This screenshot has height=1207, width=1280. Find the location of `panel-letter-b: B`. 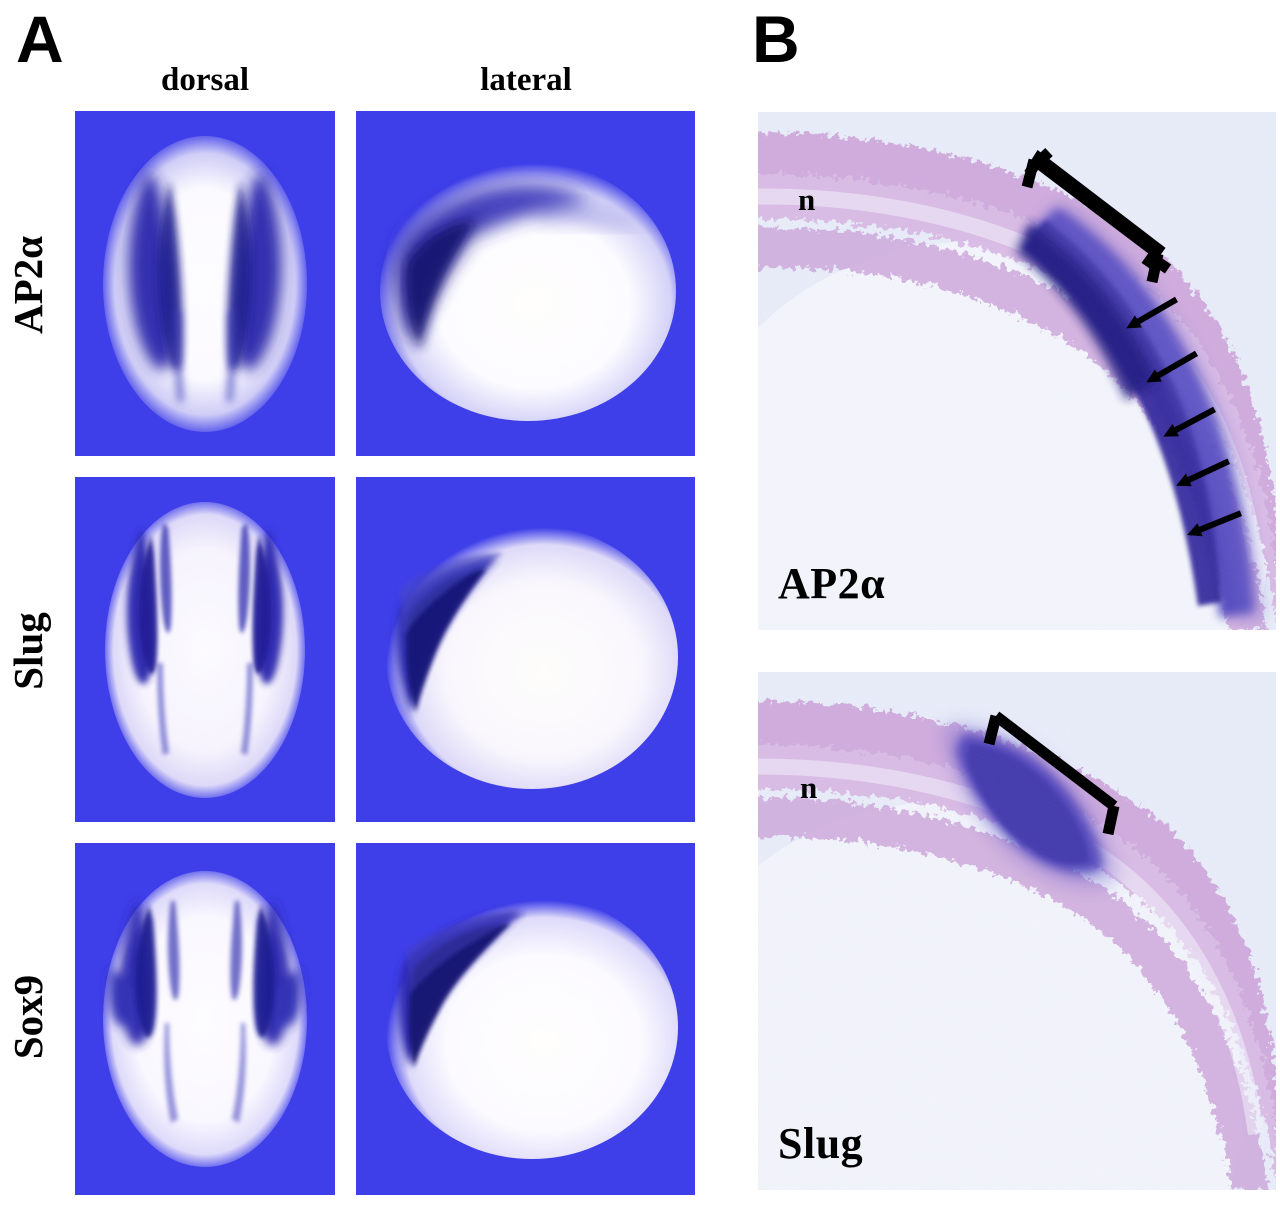

panel-letter-b: B is located at coordinates (776, 39).